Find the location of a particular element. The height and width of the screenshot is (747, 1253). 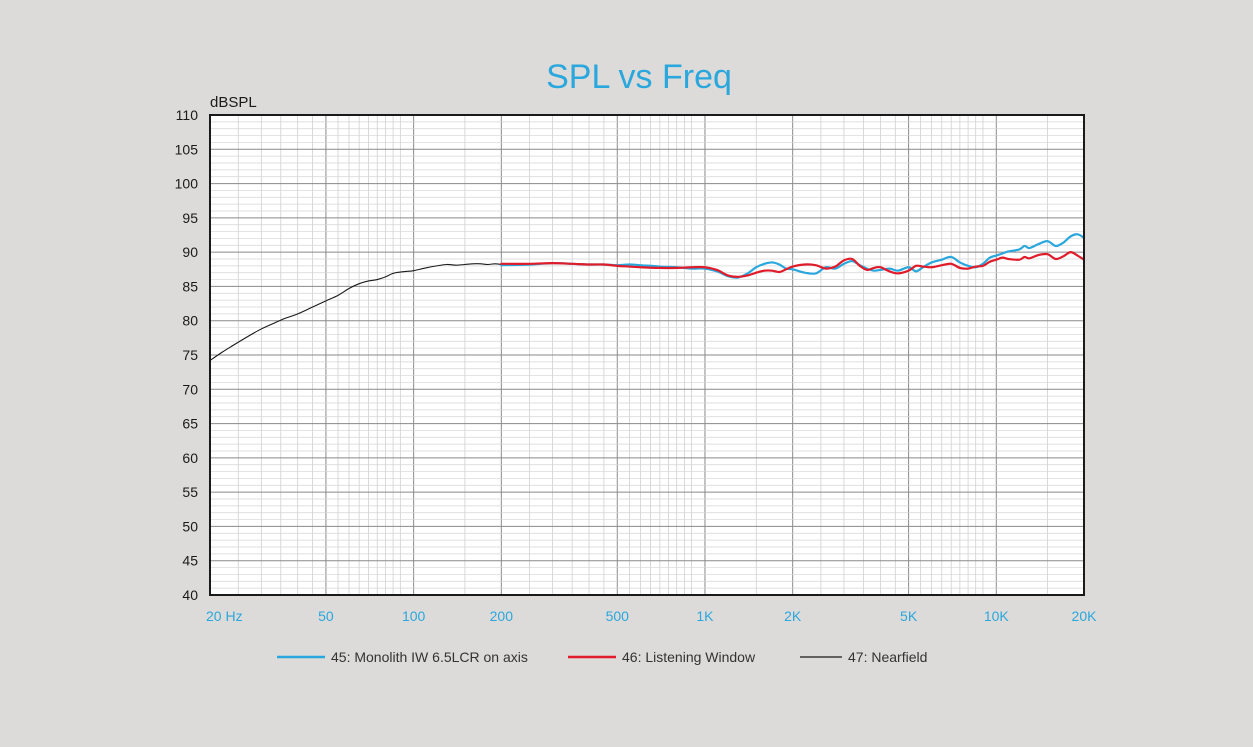

series-layer is located at coordinates (647, 297).